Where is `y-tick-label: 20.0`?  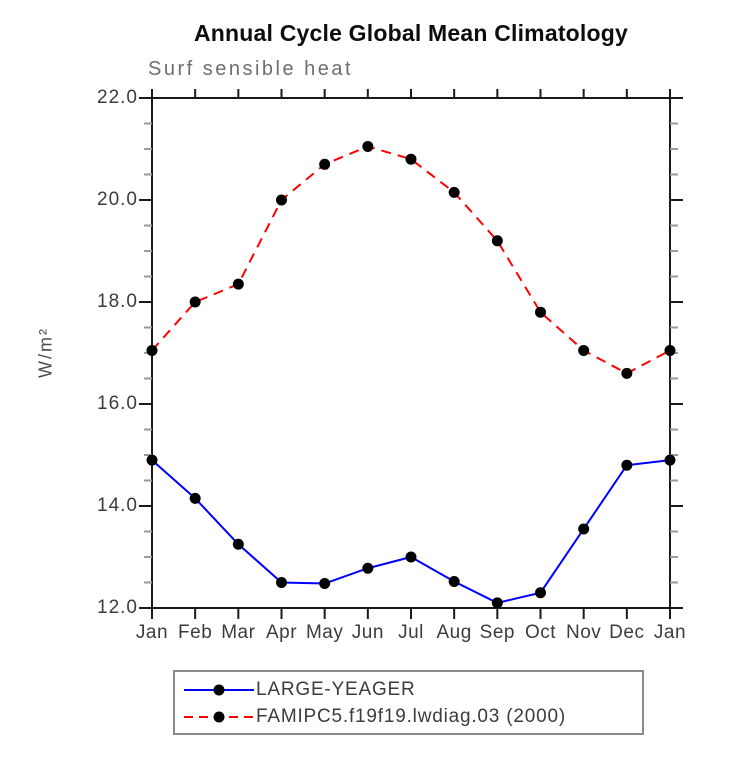 y-tick-label: 20.0 is located at coordinates (117, 199).